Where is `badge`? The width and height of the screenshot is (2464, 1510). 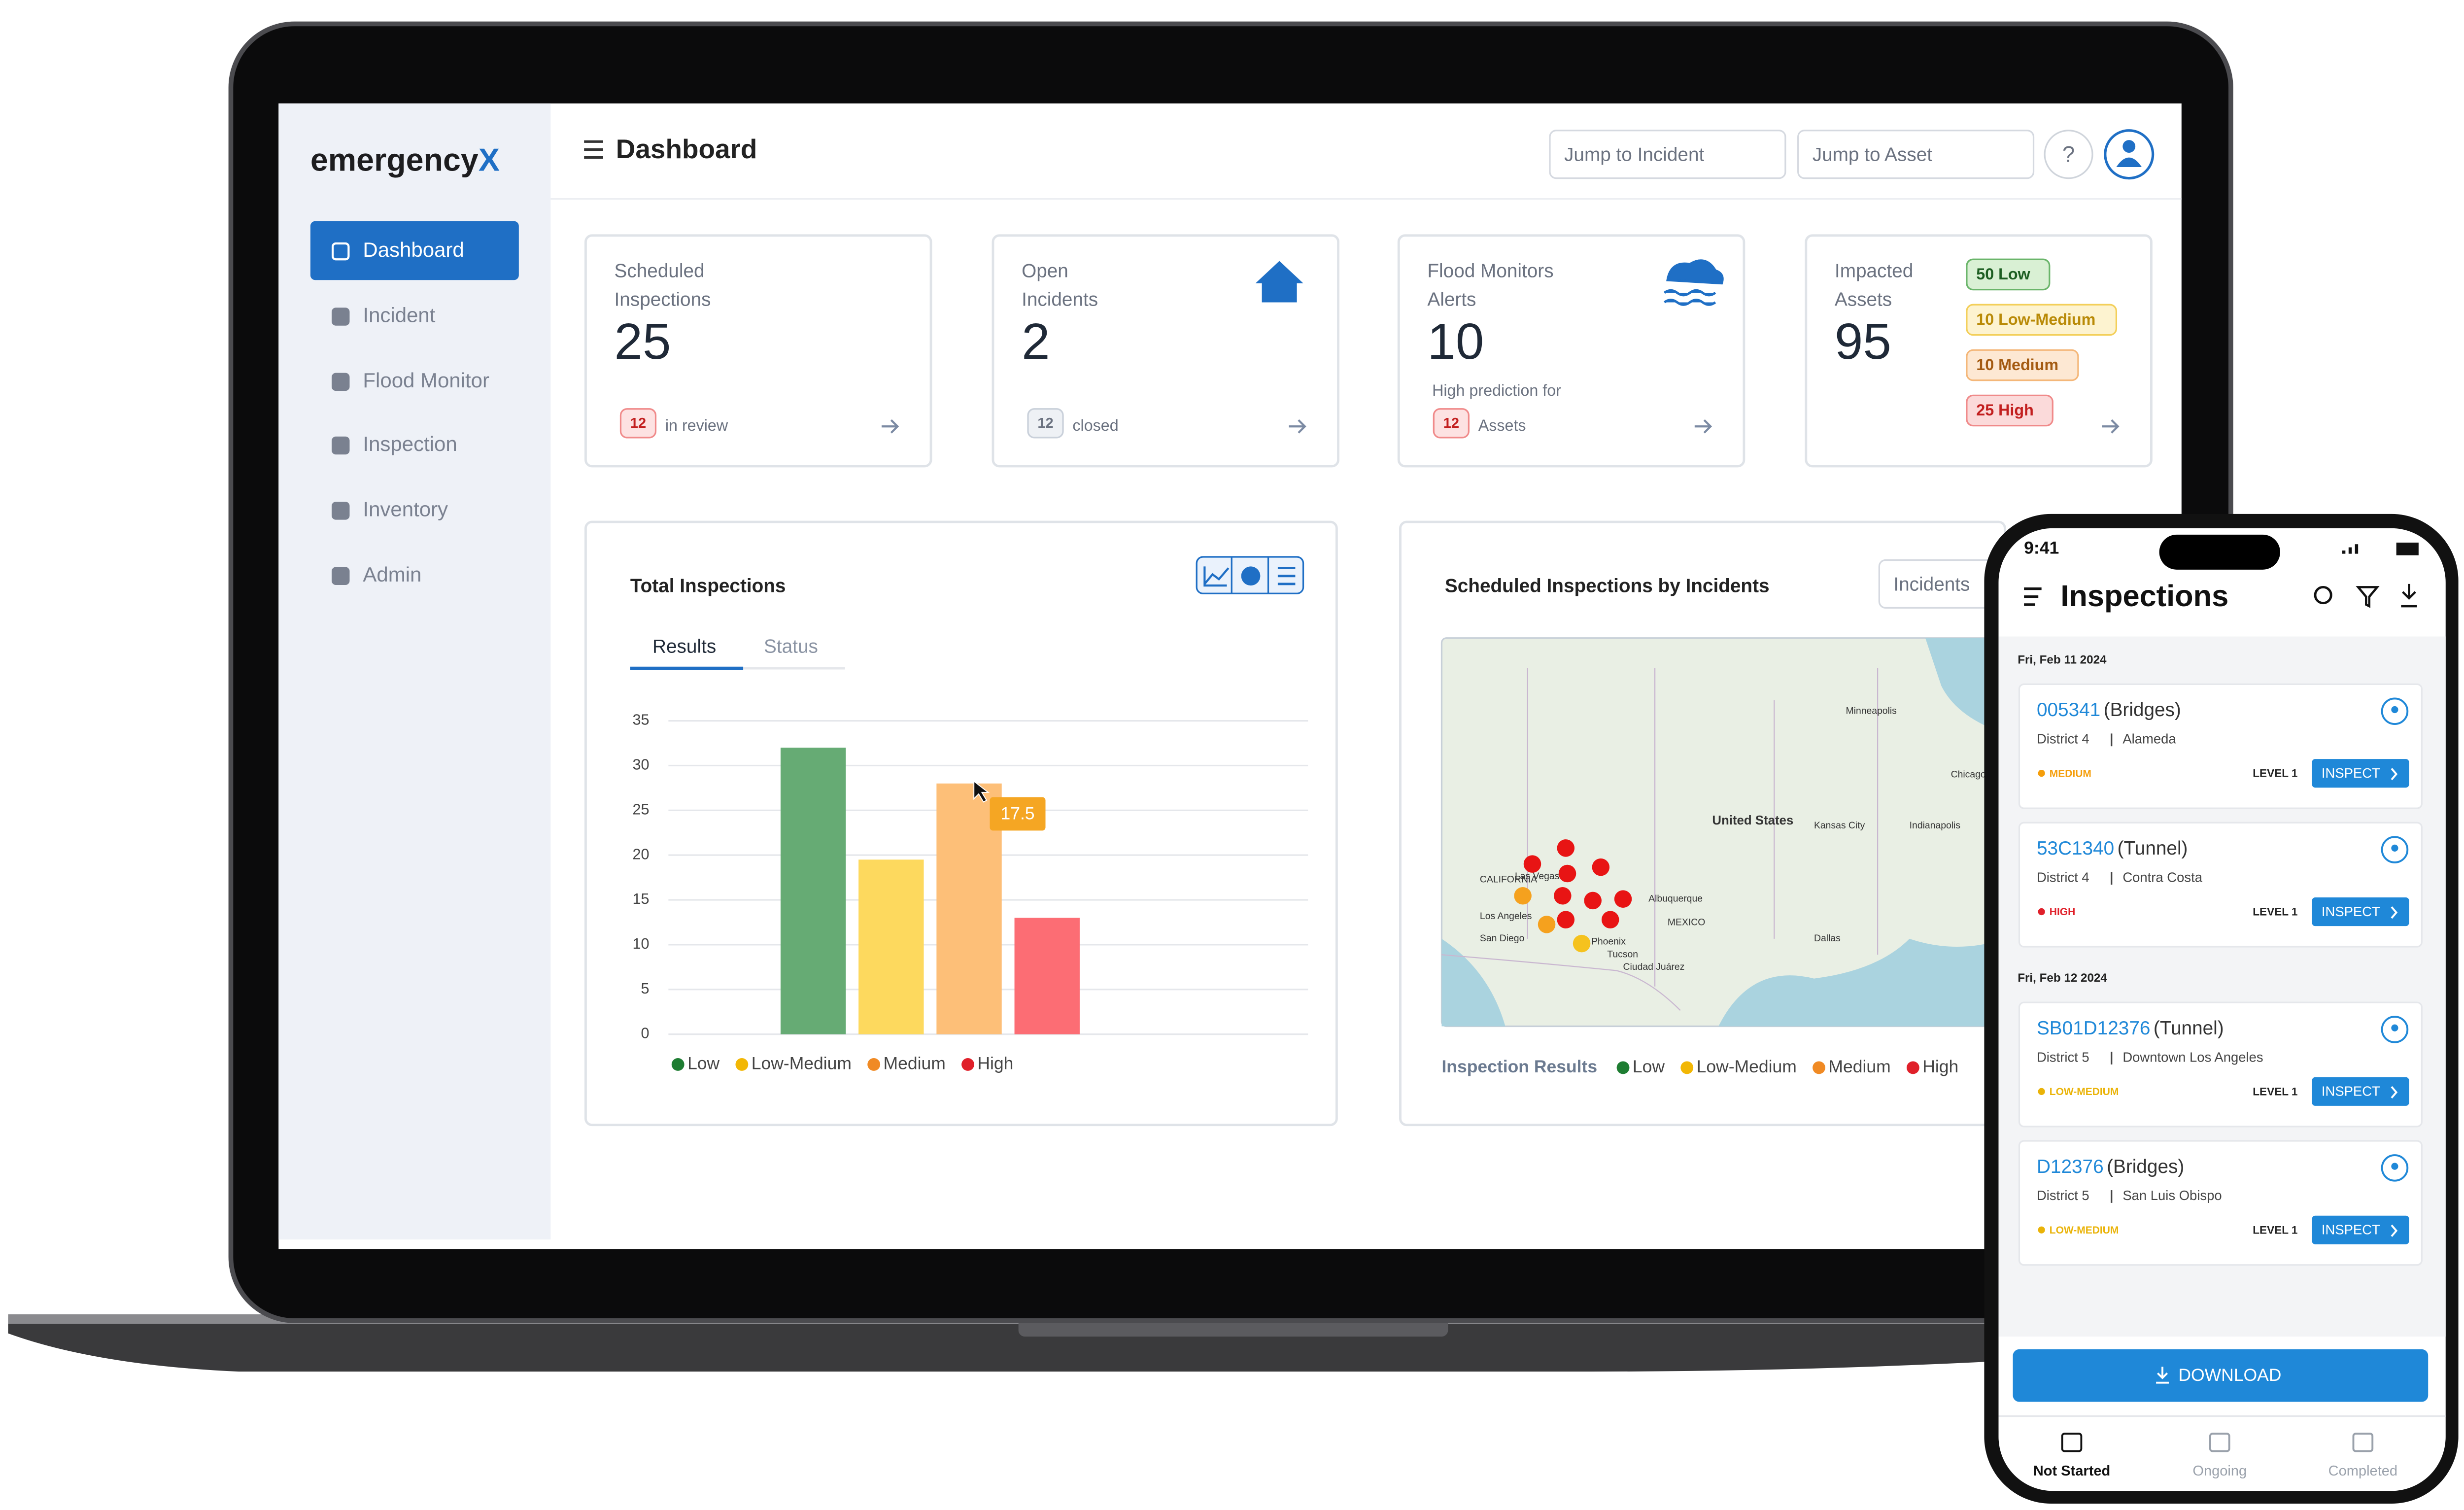 badge is located at coordinates (638, 423).